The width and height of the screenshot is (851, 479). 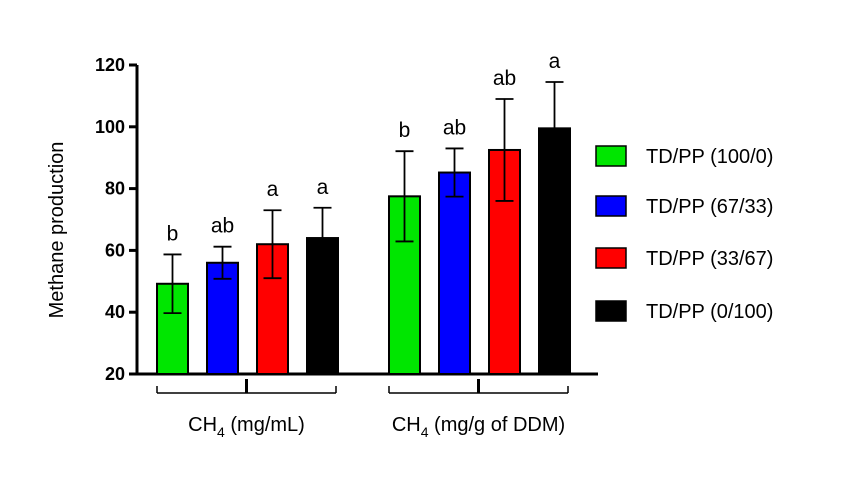 What do you see at coordinates (246, 427) in the screenshot?
I see `group-label: CH4 (mg/mL)` at bounding box center [246, 427].